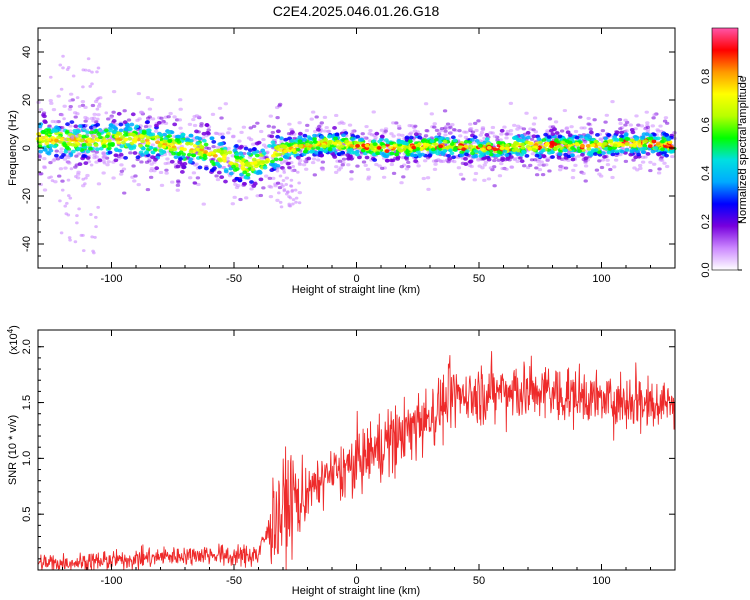 This screenshot has width=750, height=600. Describe the element at coordinates (706, 76) in the screenshot. I see `colorbar-tick-label: 0.8` at that location.